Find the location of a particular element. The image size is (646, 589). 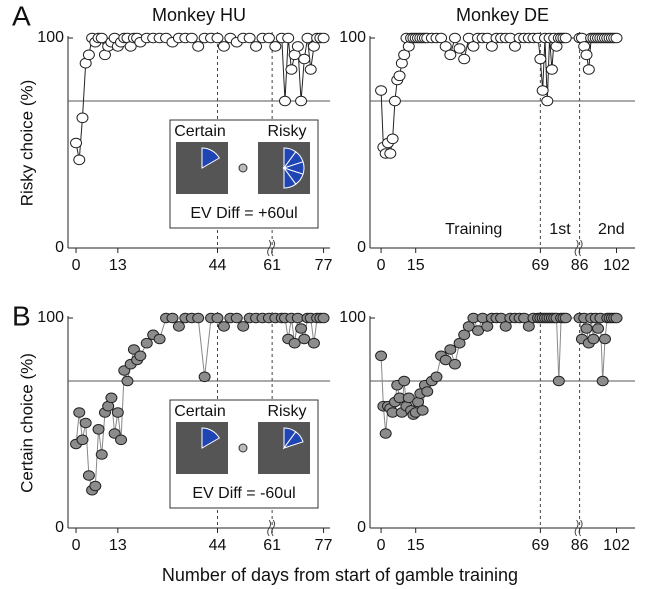

x-tick-label: 15 is located at coordinates (416, 545).